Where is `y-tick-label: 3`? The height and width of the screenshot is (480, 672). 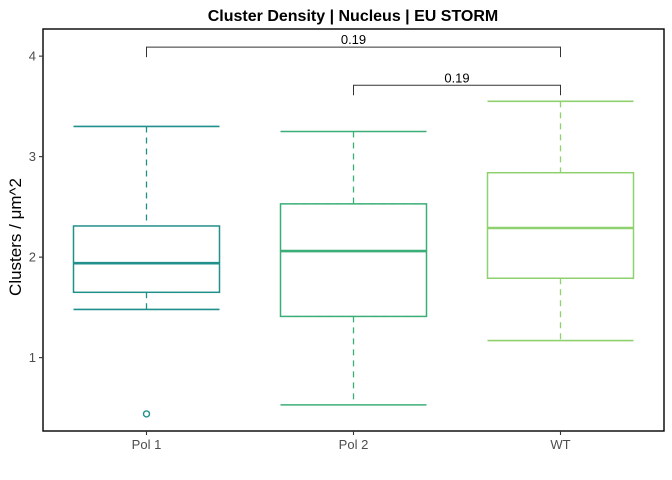
y-tick-label: 3 is located at coordinates (32, 156).